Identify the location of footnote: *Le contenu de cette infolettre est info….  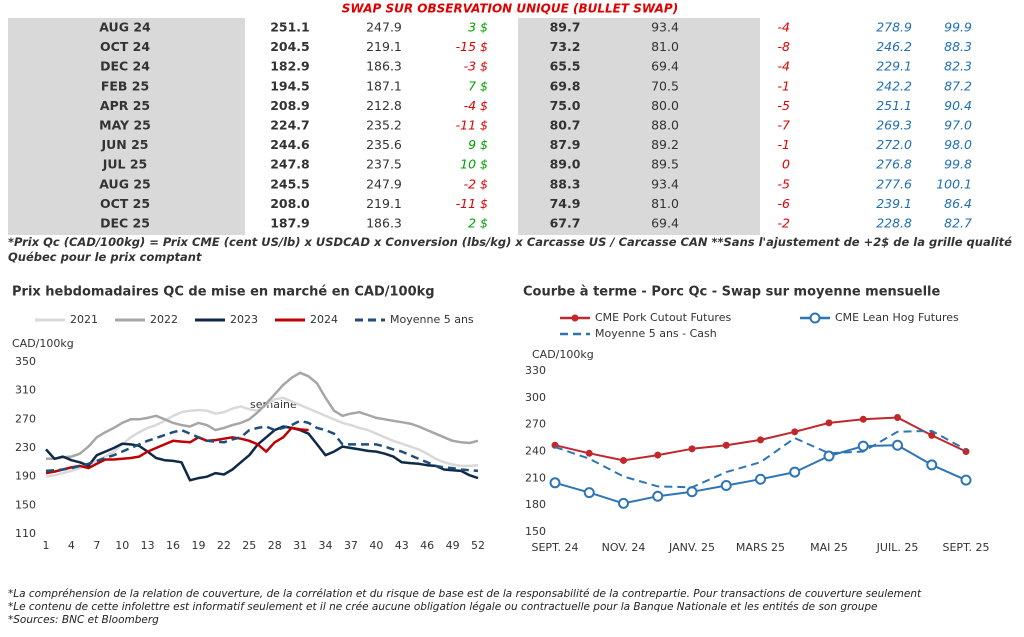
(443, 607).